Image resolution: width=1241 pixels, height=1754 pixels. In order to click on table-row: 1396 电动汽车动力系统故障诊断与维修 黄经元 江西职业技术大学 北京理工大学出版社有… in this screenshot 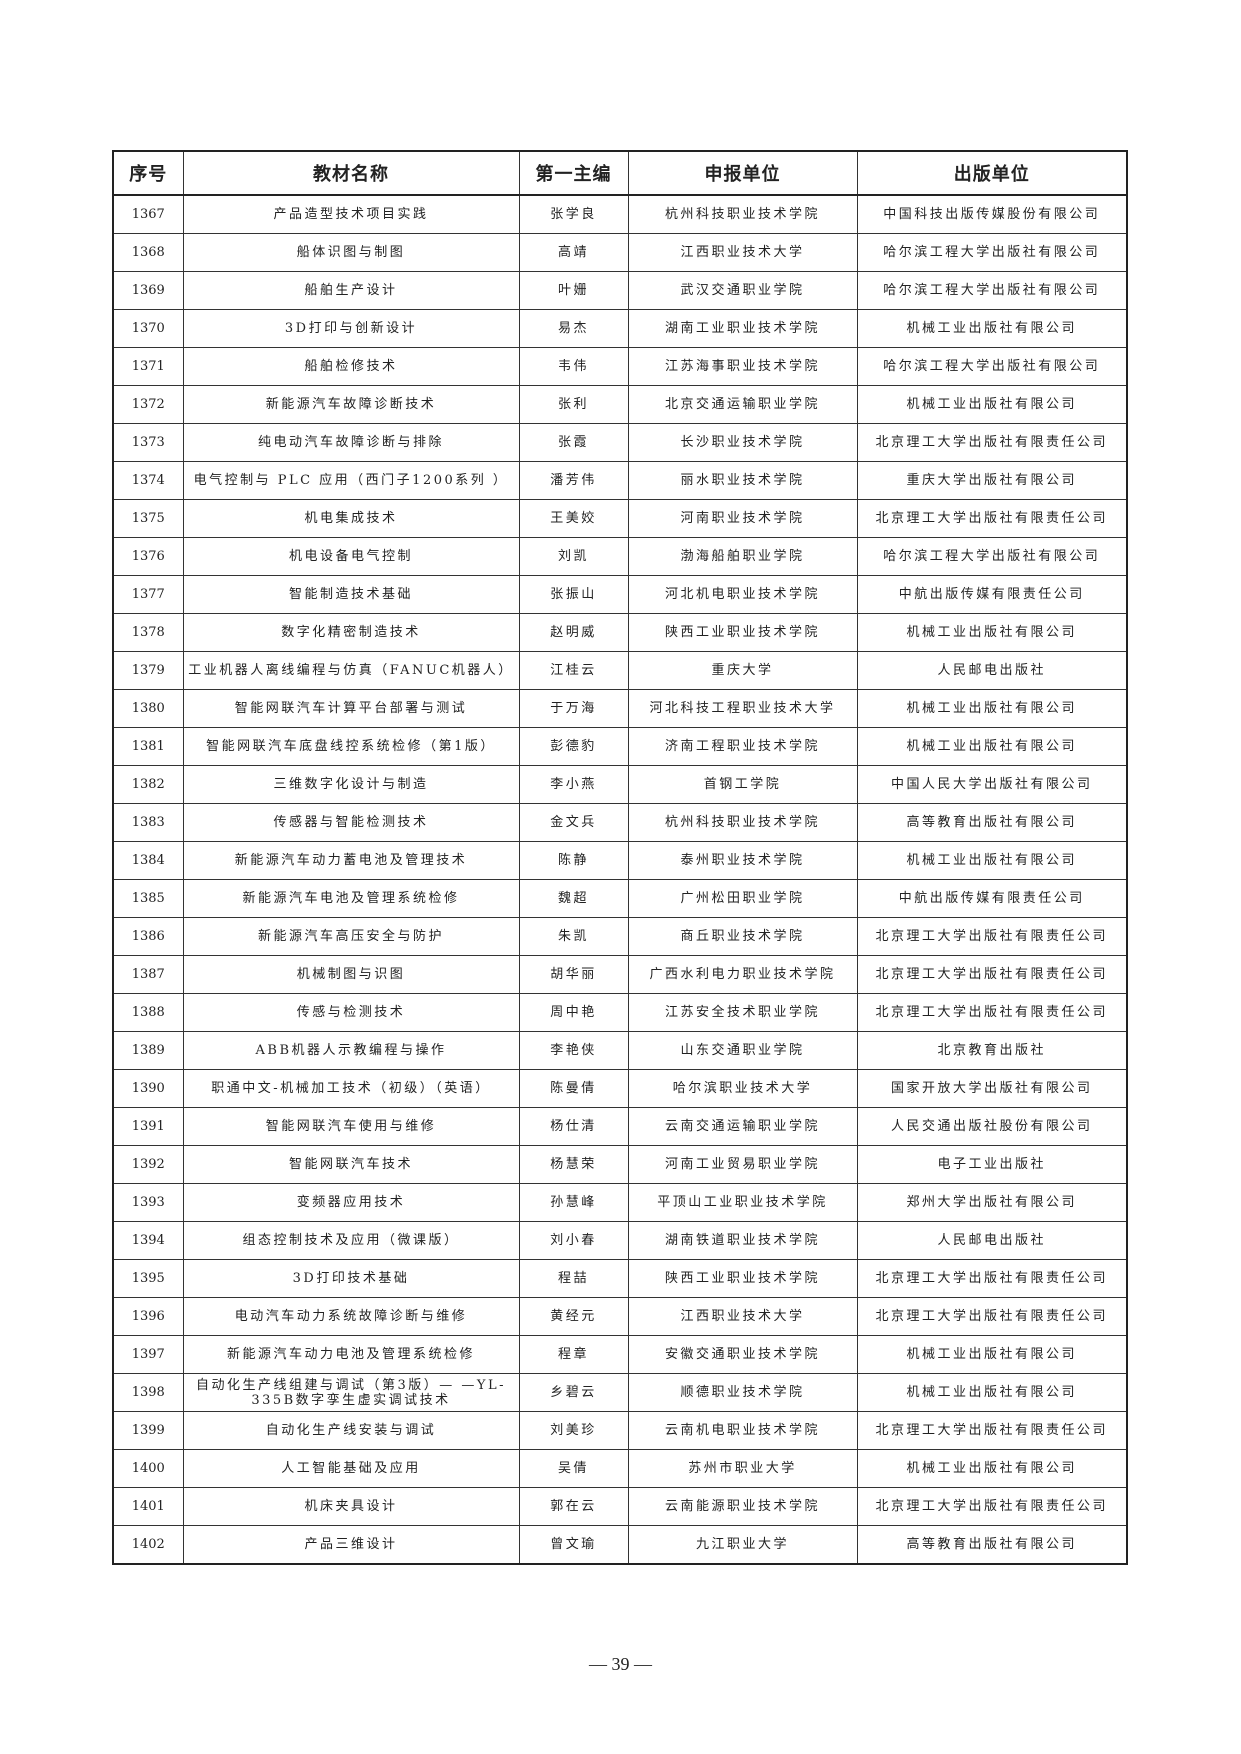, I will do `click(620, 1316)`.